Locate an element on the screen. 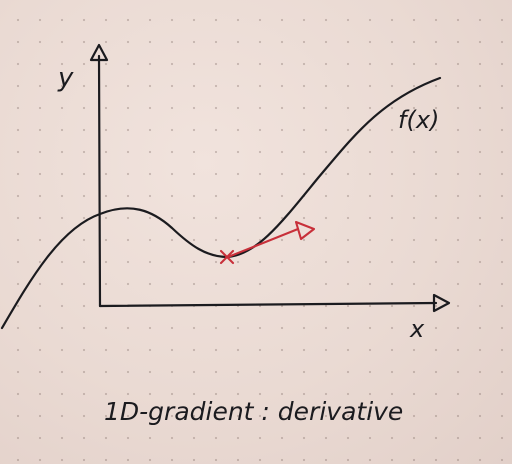  y-axis-label: y is located at coordinates (65, 78).